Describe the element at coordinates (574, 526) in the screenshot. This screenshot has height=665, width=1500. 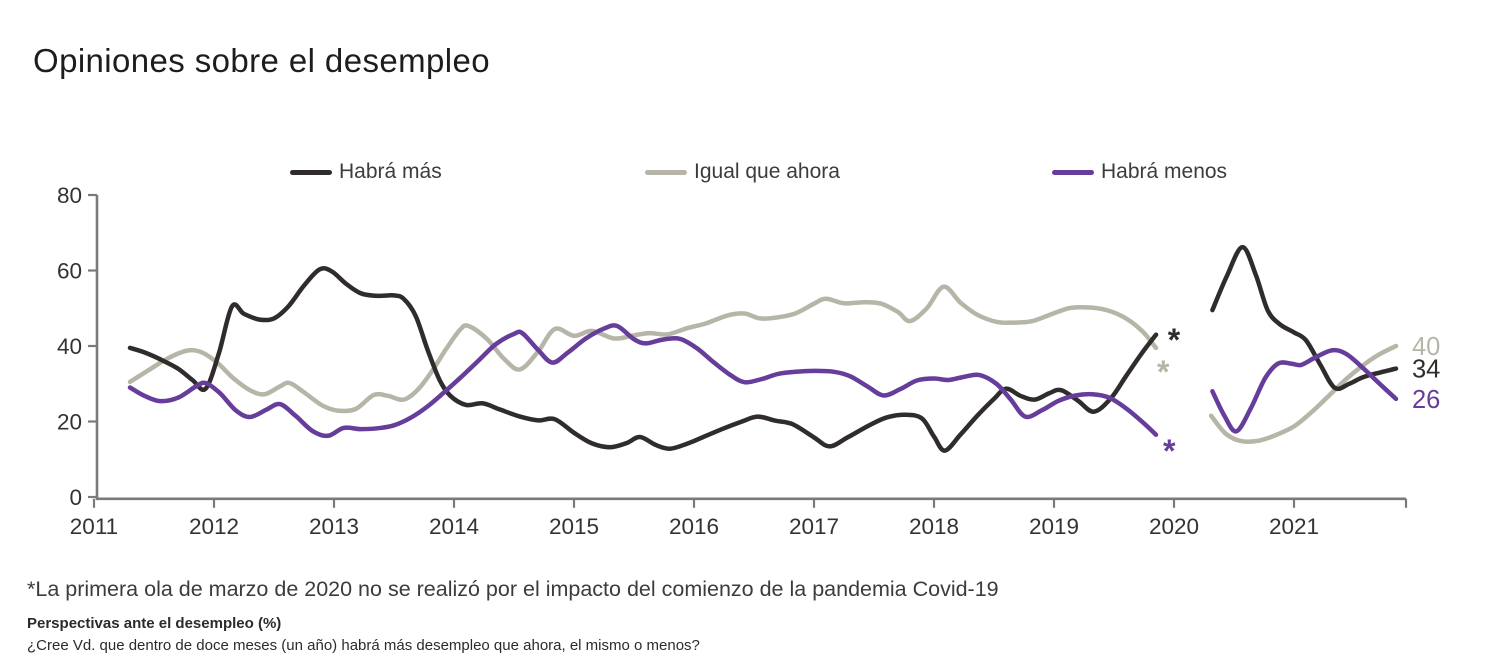
I see `x-tick-label: 2015` at that location.